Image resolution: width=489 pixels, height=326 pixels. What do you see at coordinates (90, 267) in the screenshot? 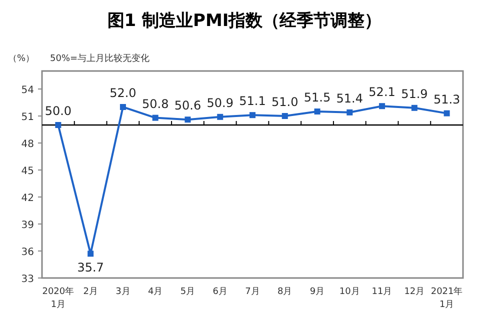
I see `data-label: 35.7` at bounding box center [90, 267].